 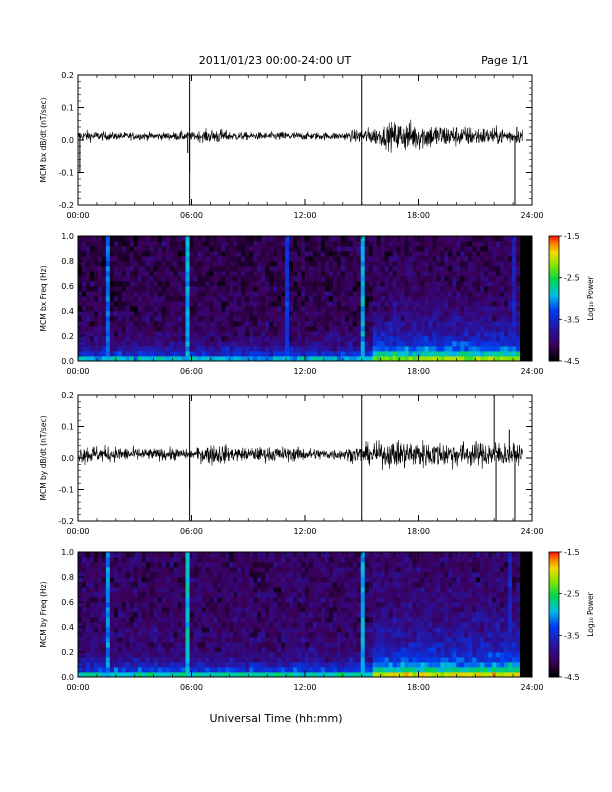 I want to click on y-axis-title: MCM by dB/dt (nT/sec), so click(x=43, y=457).